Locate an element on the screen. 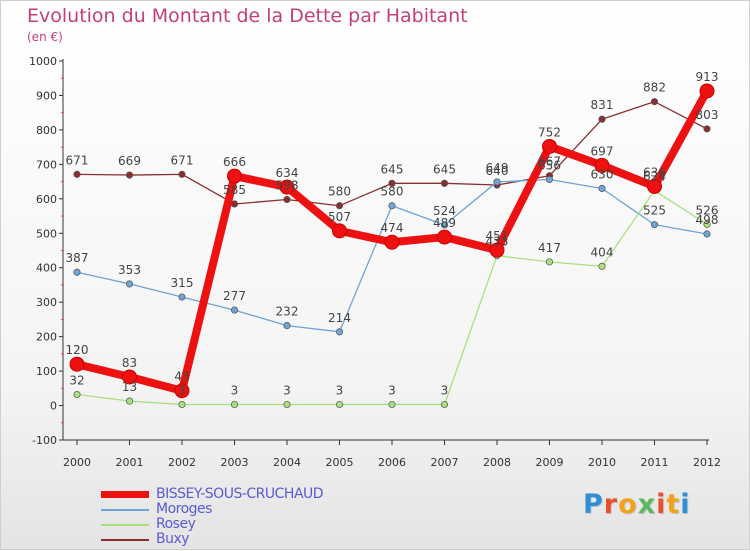  data-label: 526 is located at coordinates (707, 210).